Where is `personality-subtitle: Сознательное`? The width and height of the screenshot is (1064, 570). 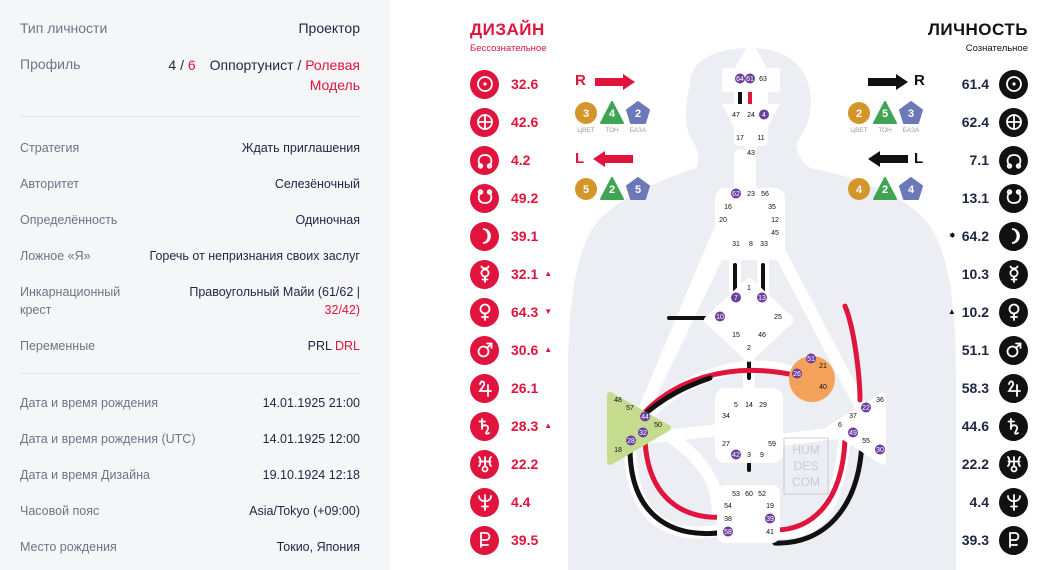
personality-subtitle: Сознательное is located at coordinates (996, 48).